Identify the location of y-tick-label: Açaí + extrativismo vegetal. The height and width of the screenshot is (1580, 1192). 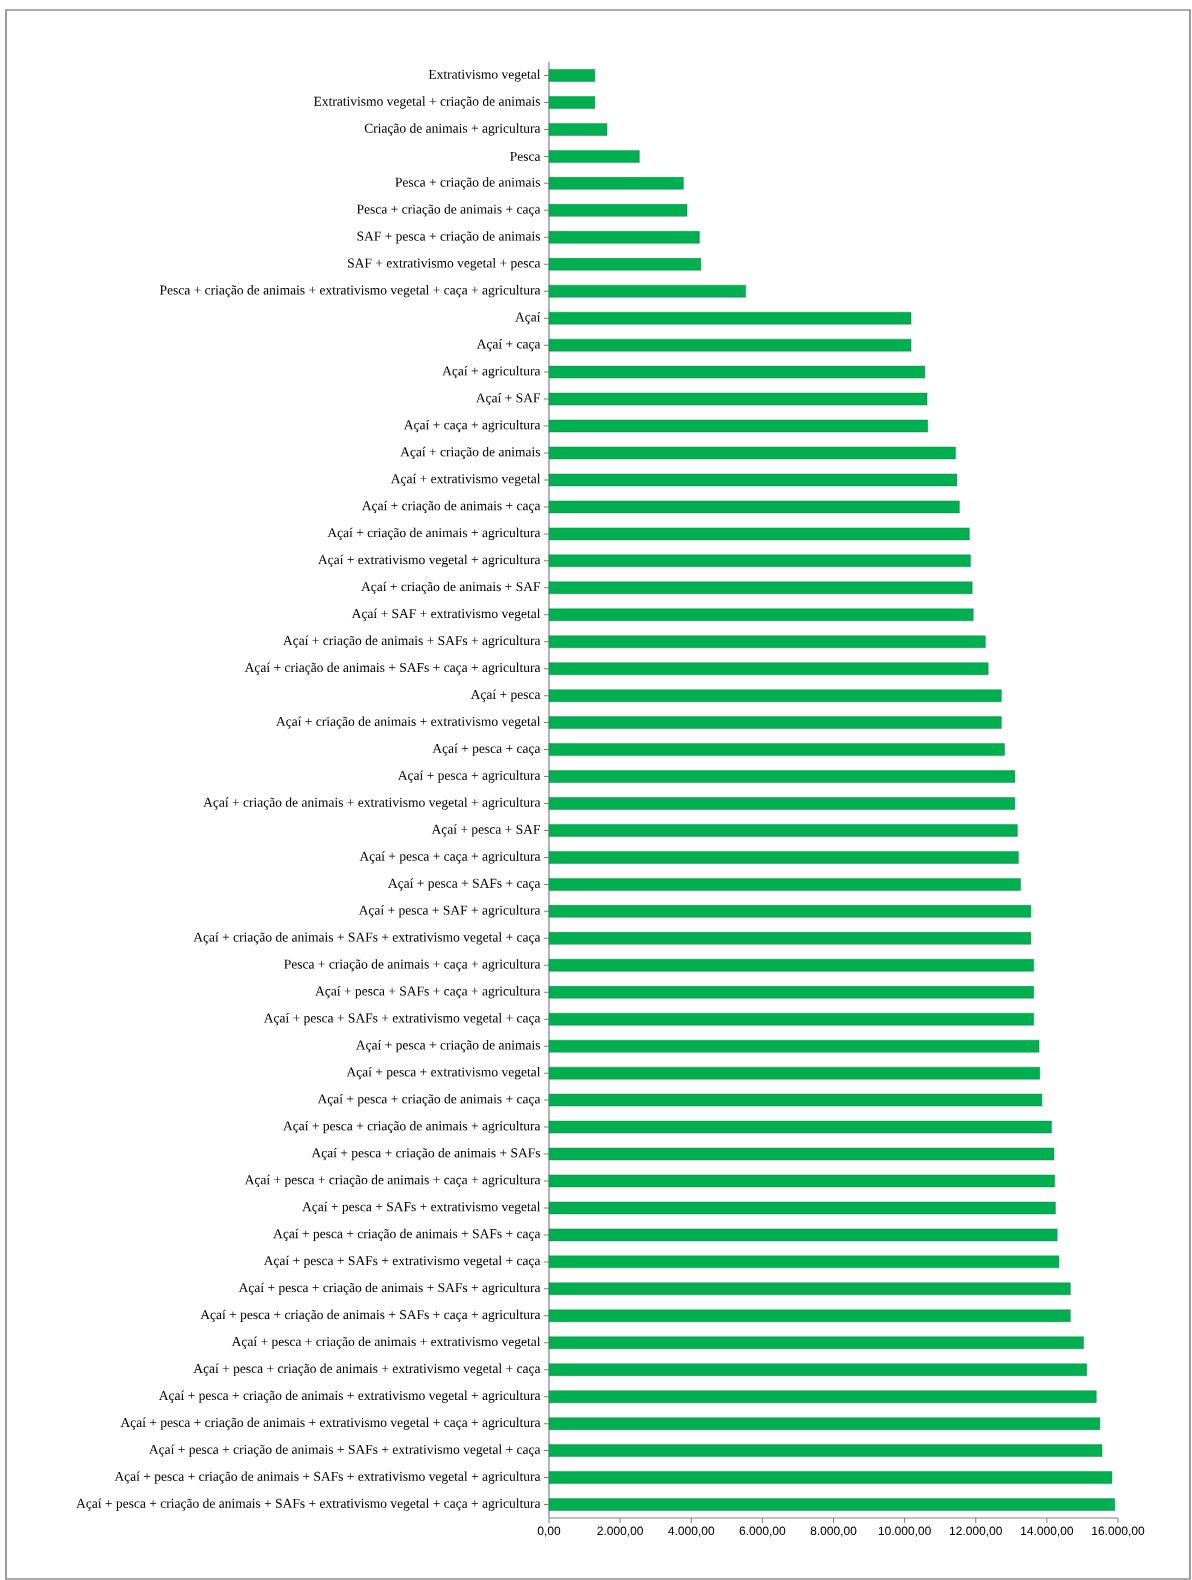
(465, 480).